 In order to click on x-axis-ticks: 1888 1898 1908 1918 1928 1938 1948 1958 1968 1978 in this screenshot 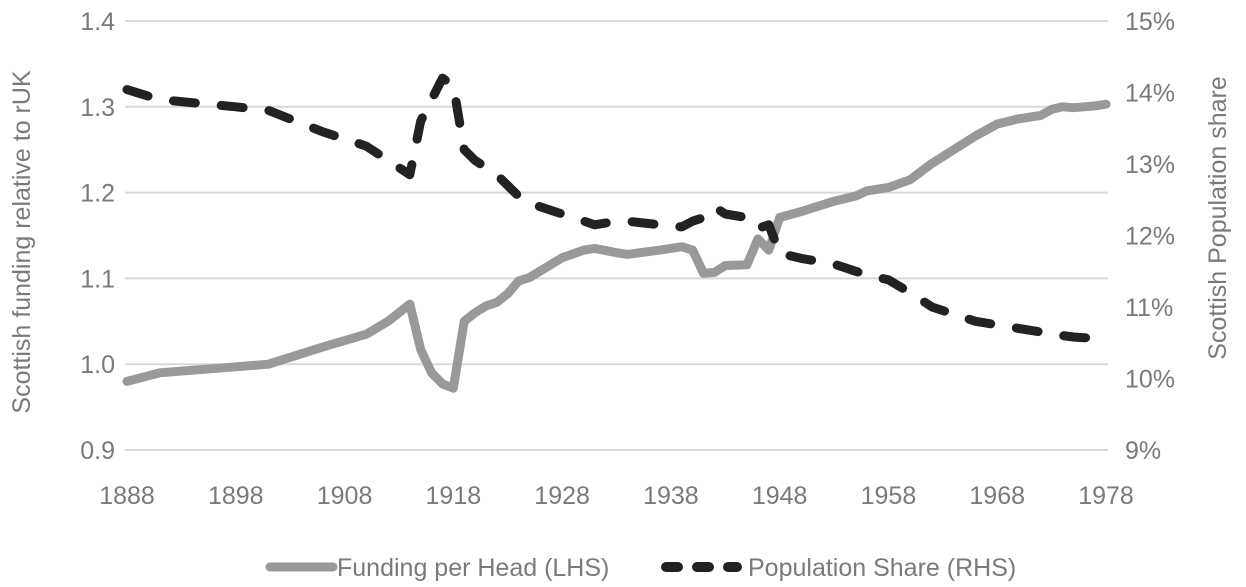, I will do `click(616, 496)`.